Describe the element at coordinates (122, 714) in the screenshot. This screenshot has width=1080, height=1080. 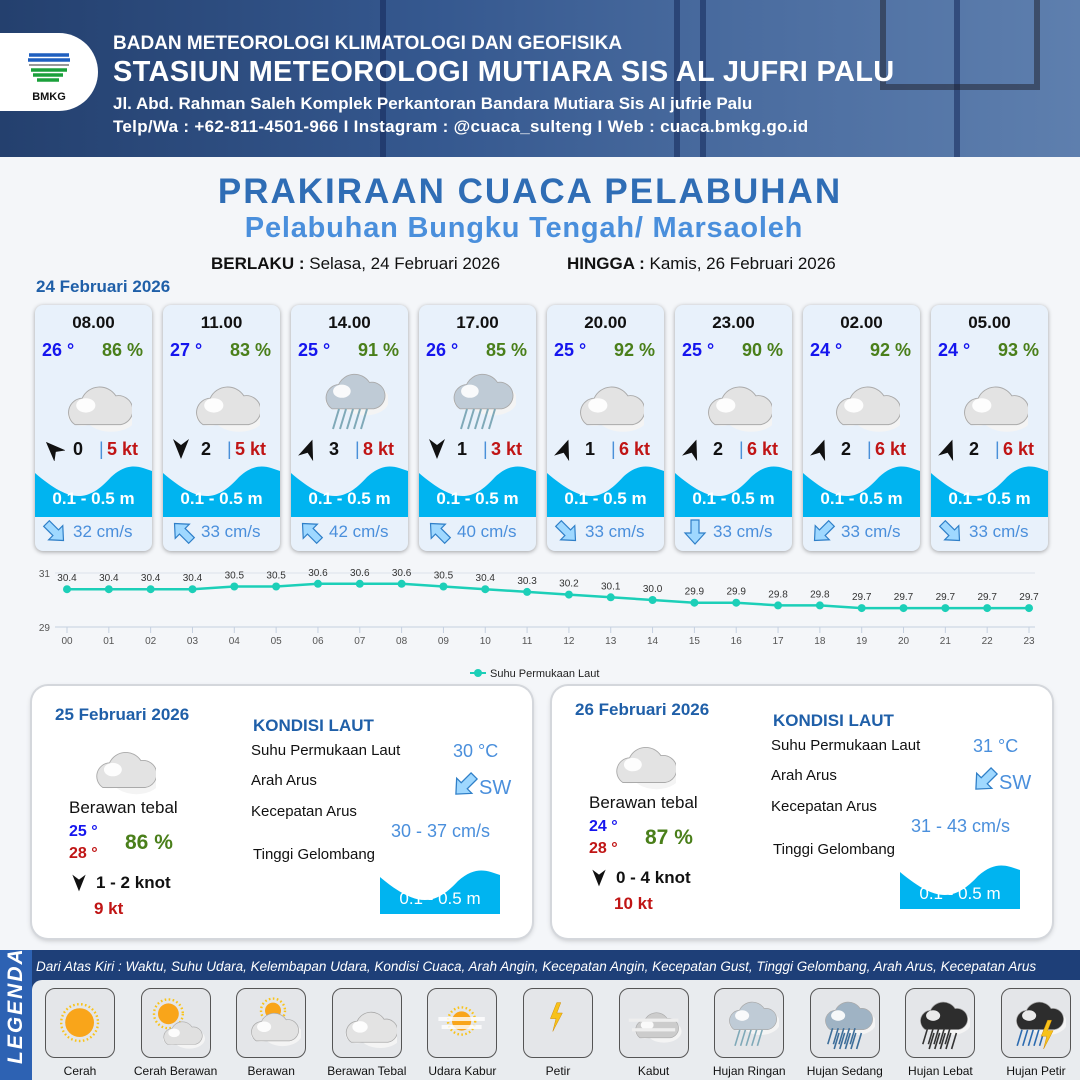
I see `panel-date: 25 Februari 2026` at that location.